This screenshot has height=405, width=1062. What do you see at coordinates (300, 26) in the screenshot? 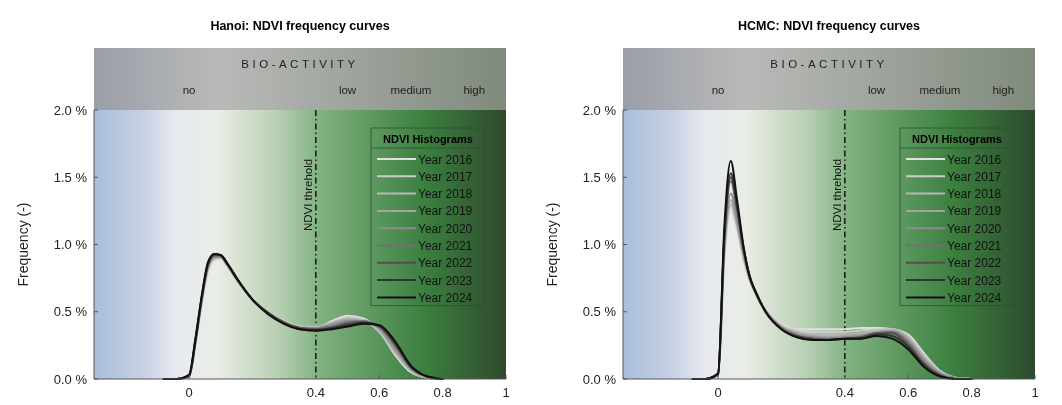
I see `chart-title: Hanoi: NDVI frequency curves` at bounding box center [300, 26].